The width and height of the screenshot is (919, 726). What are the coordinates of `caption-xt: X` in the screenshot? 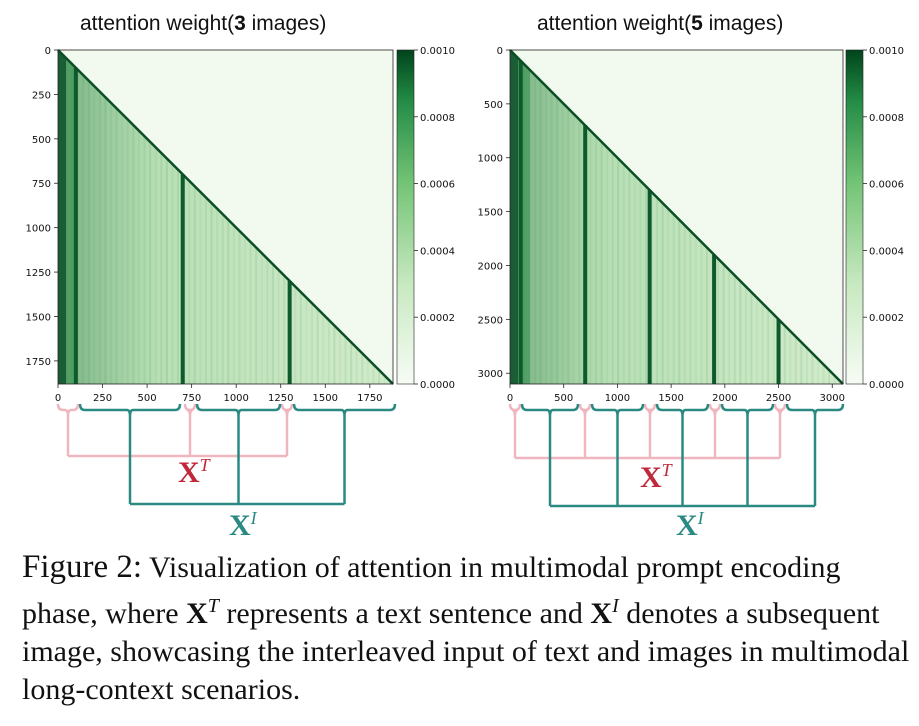 It's located at (197, 613).